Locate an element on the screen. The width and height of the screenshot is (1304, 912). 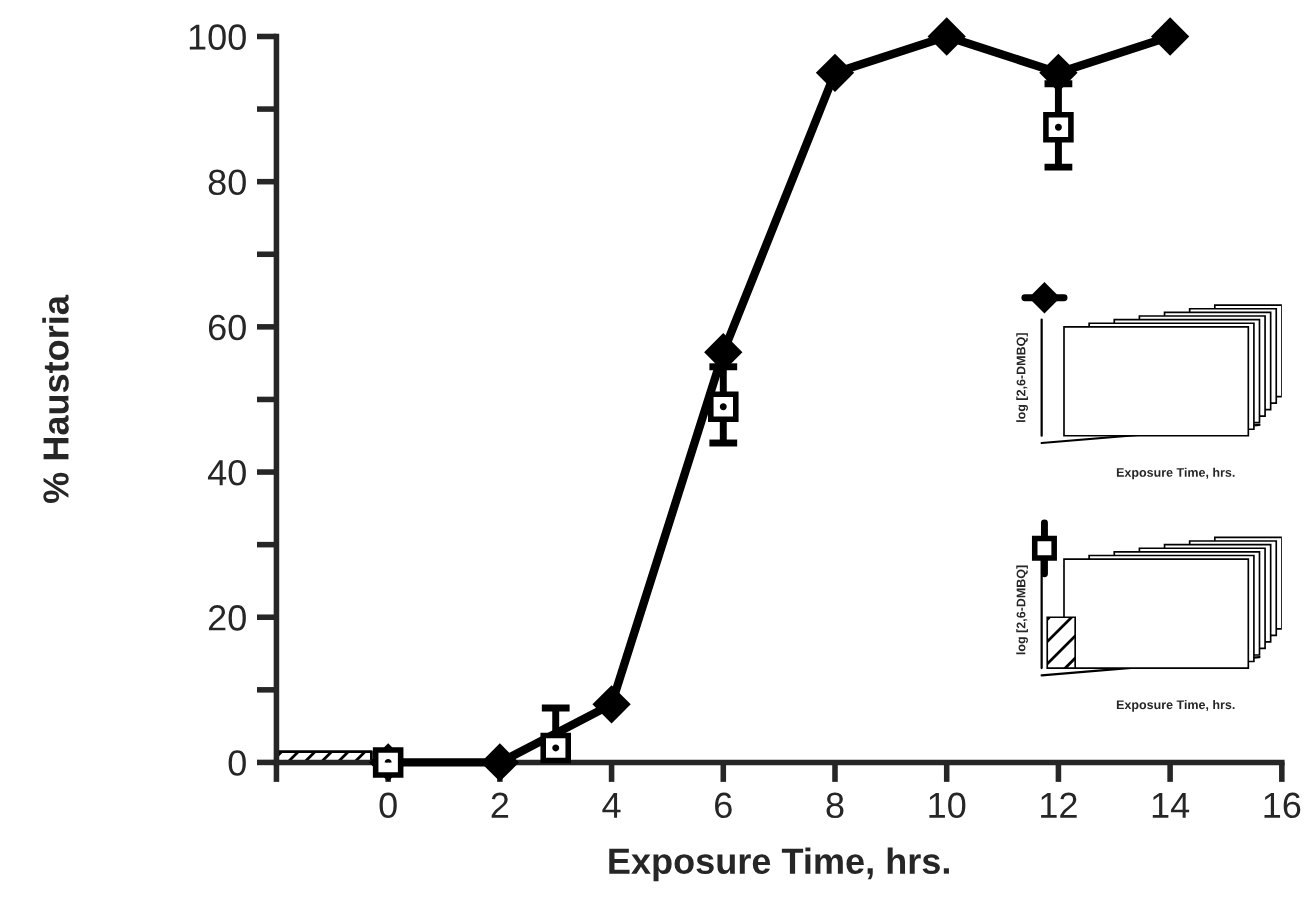
y-tick-label: 0 is located at coordinates (237, 763).